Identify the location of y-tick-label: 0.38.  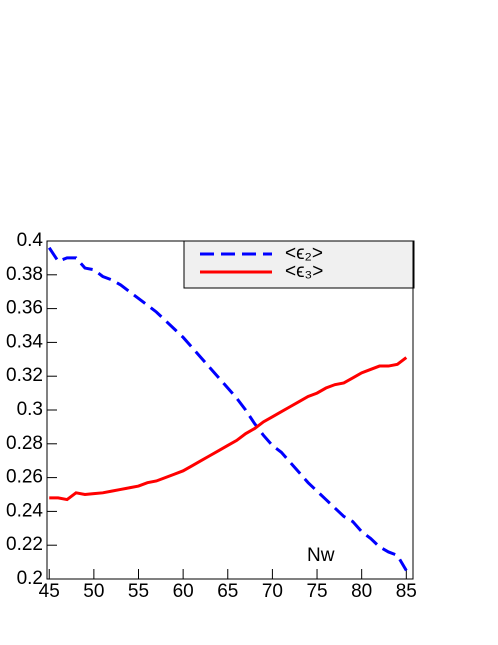
(24, 274).